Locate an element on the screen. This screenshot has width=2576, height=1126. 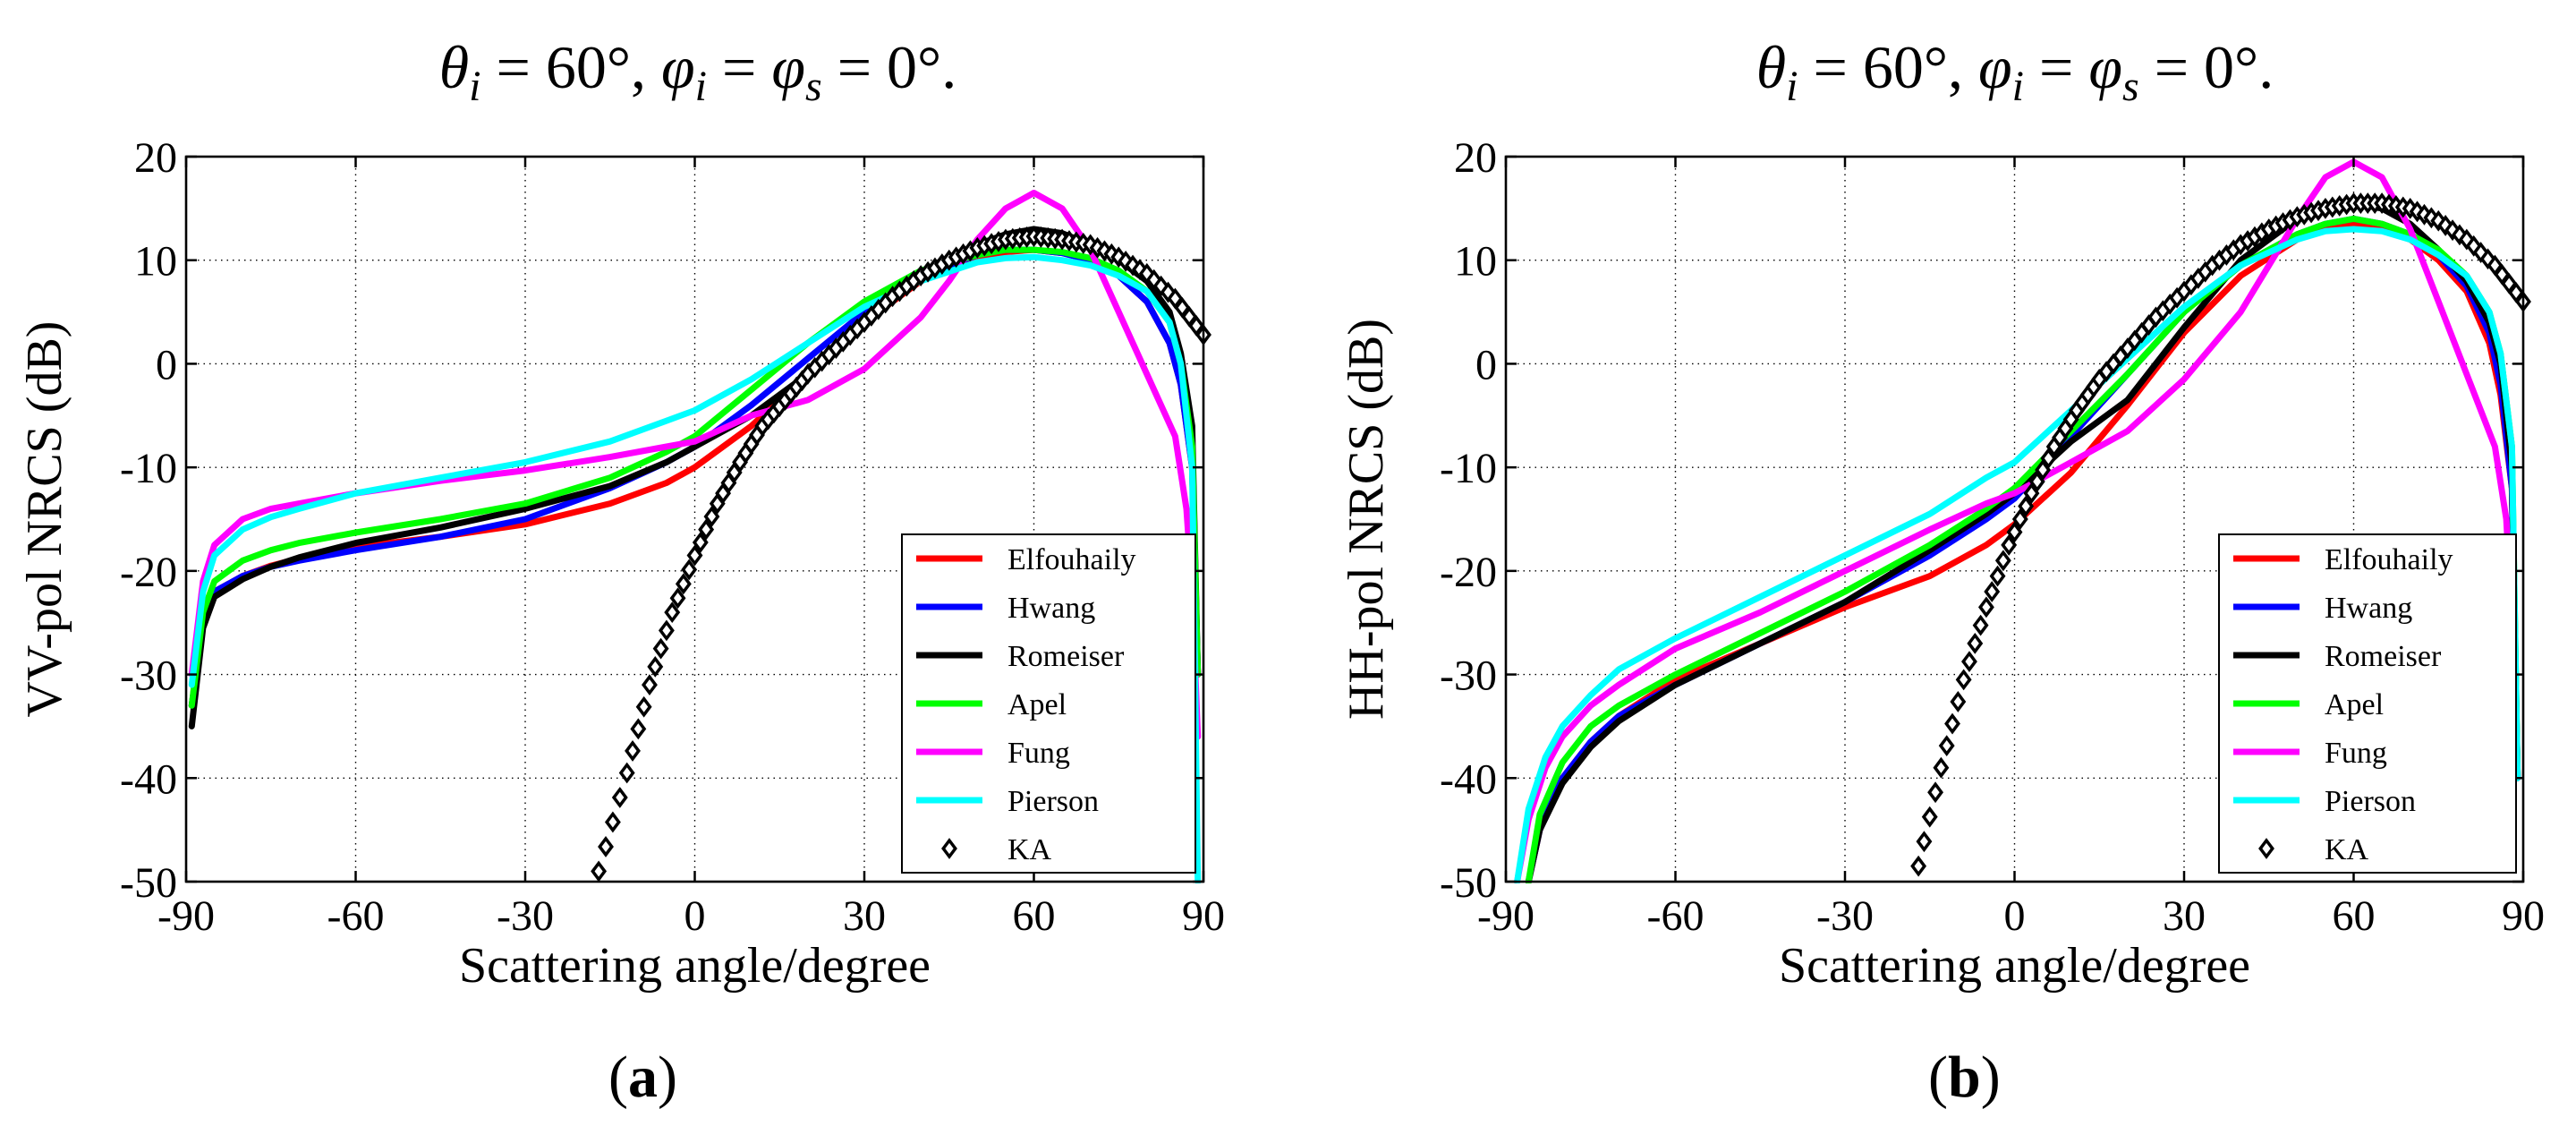
panel-label: (b) is located at coordinates (1965, 1078).